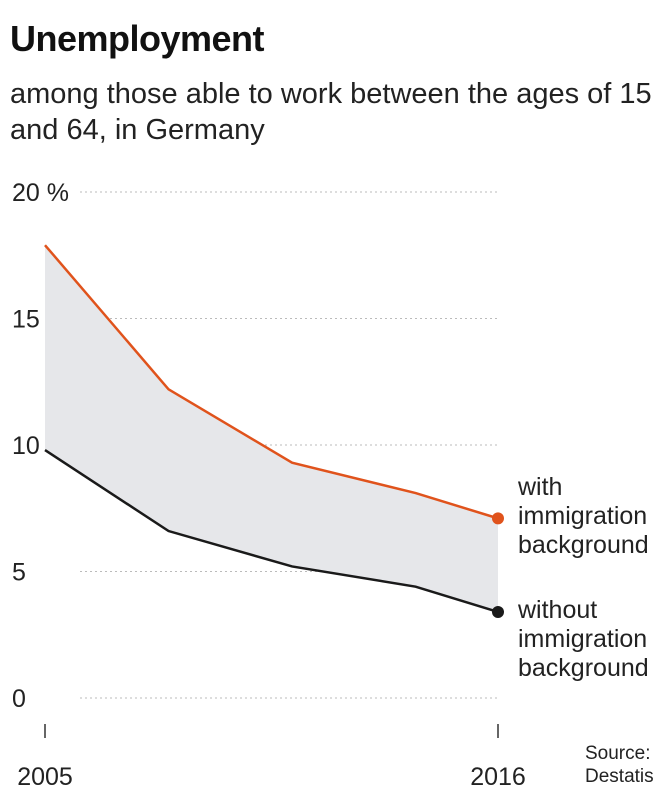 Image resolution: width=665 pixels, height=794 pixels. What do you see at coordinates (40, 193) in the screenshot?
I see `y-tick-label: 20 %` at bounding box center [40, 193].